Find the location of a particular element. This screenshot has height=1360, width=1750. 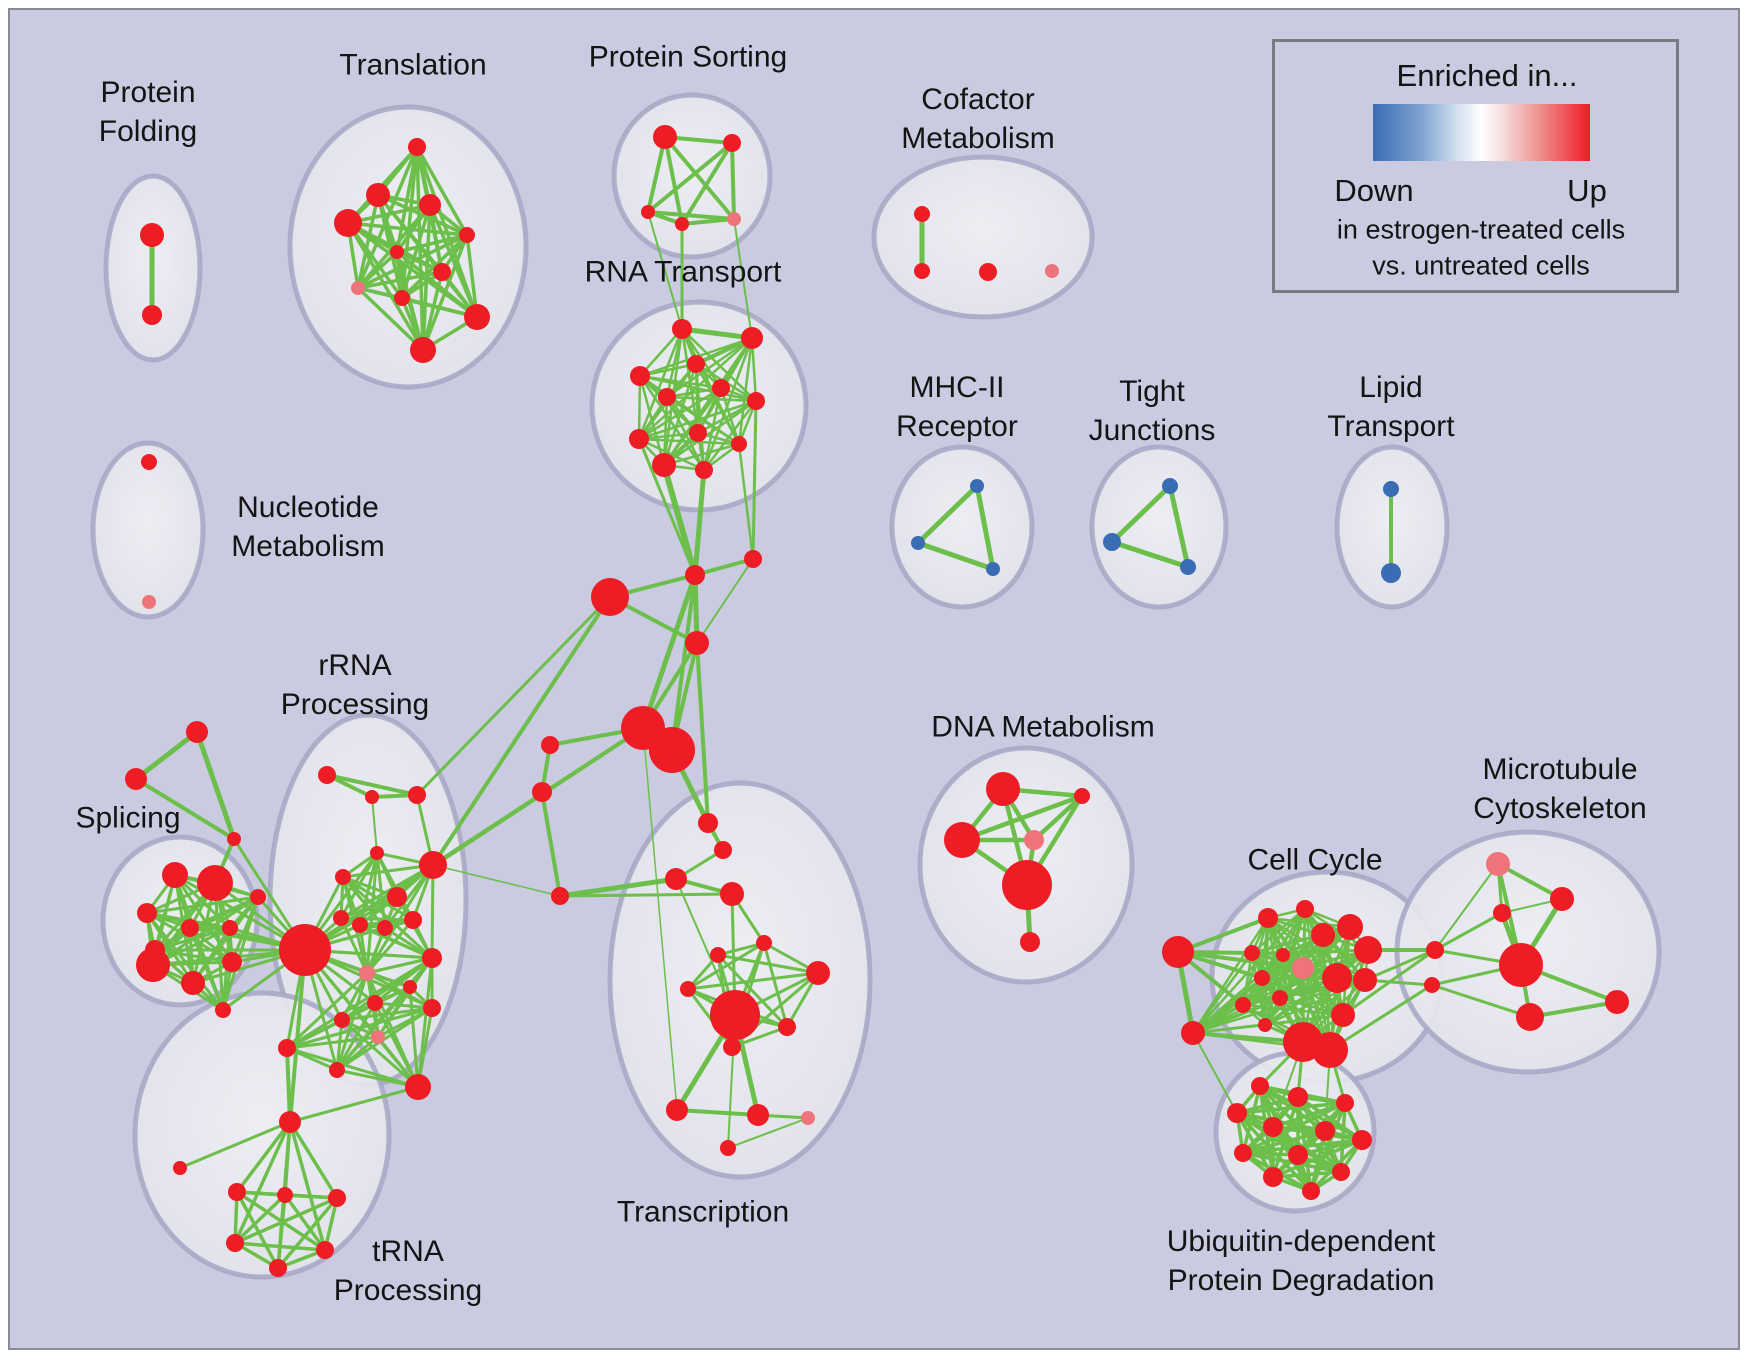

node-r7 is located at coordinates (756, 401).